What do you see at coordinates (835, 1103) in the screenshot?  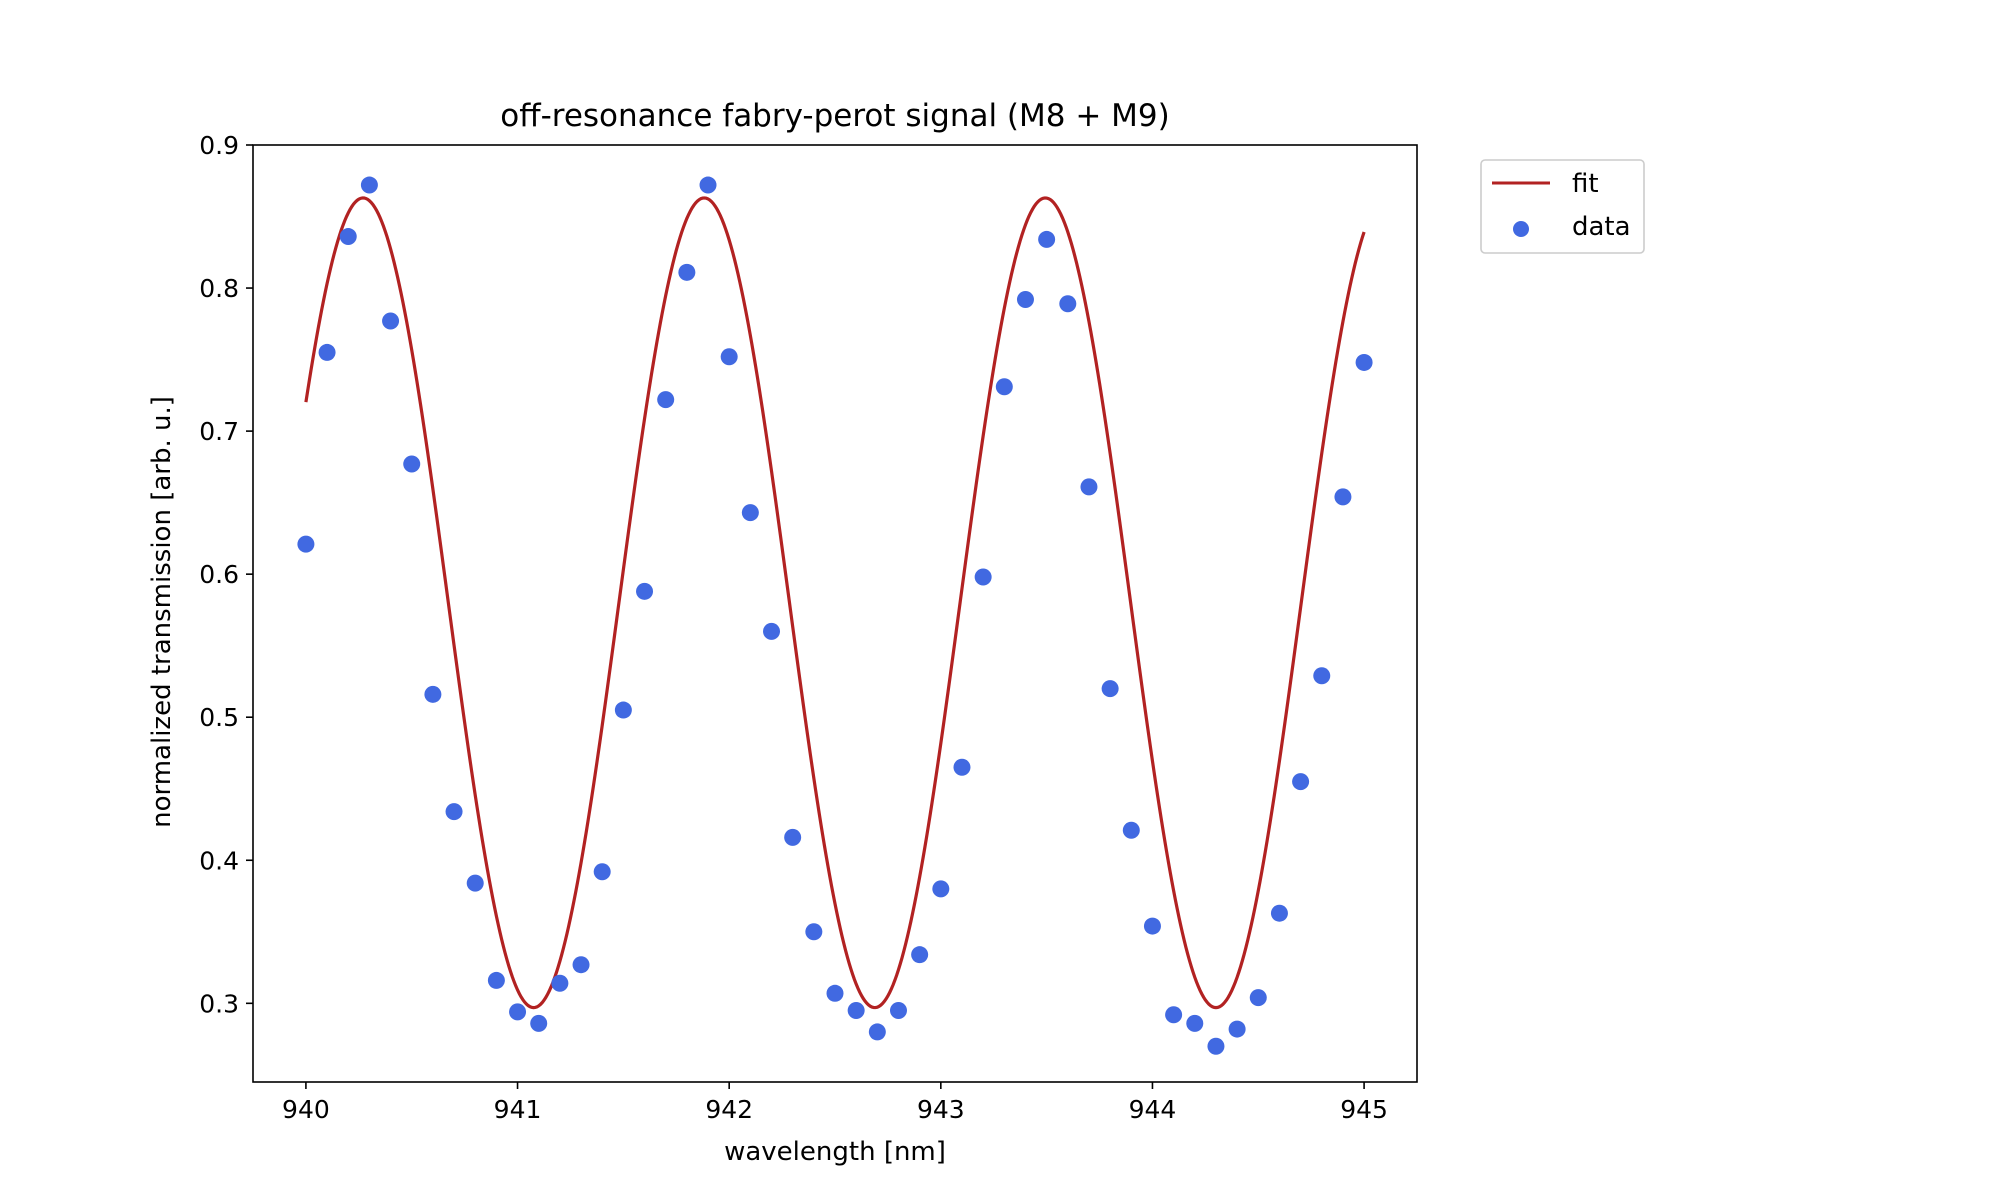 I see `x-axis-ticks: 940 941 942 943 944 945` at bounding box center [835, 1103].